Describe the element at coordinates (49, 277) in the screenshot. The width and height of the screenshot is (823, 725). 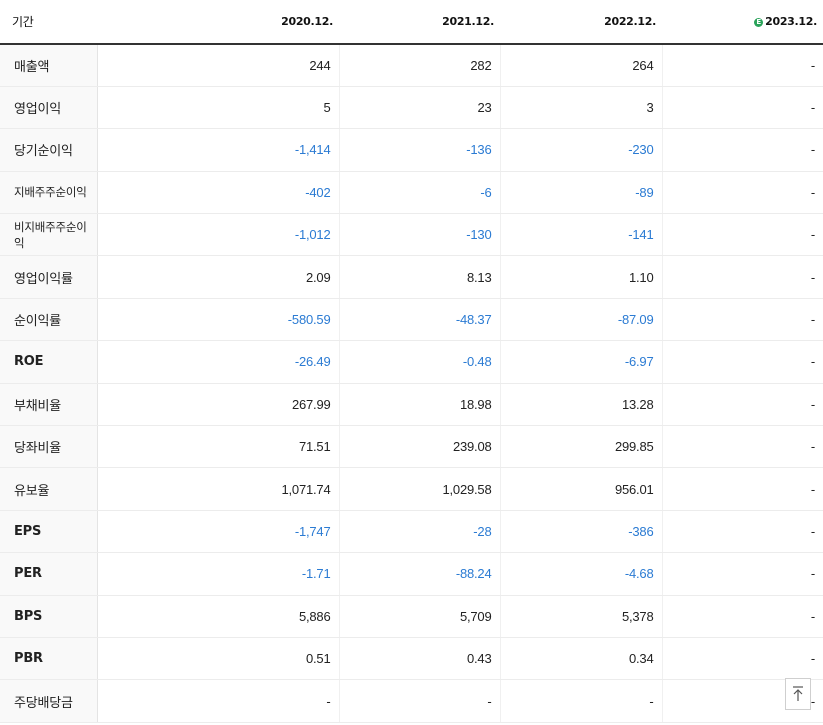
I see `row-label: 영업이익률` at that location.